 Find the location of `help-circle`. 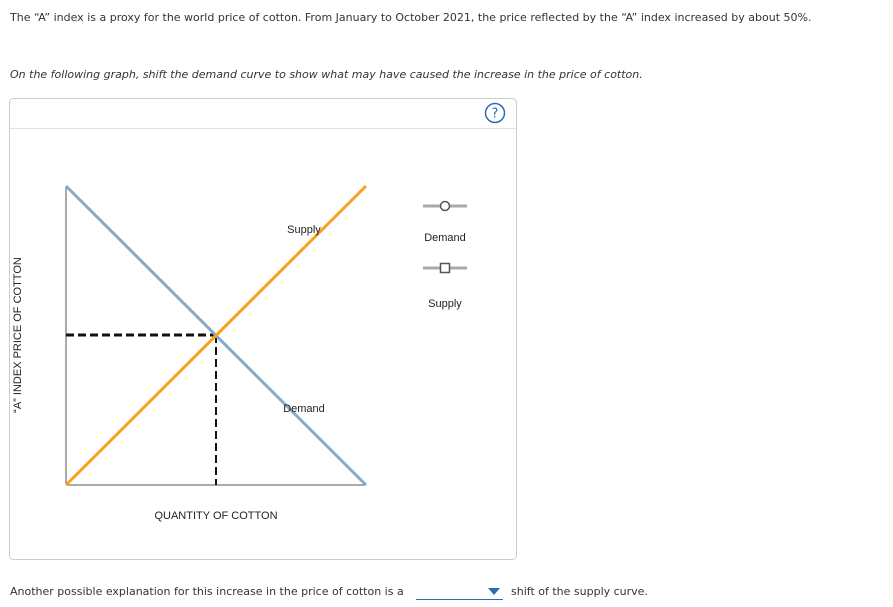

help-circle is located at coordinates (495, 113).